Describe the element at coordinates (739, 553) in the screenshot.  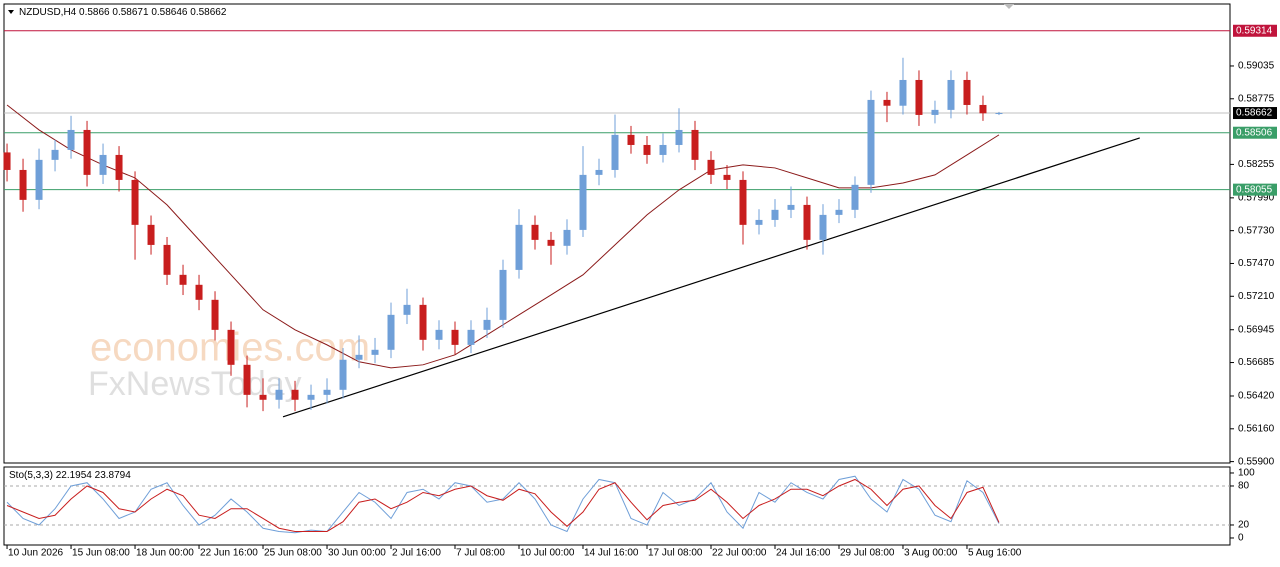
I see `x-tick-label: 22 Jul 00:00` at that location.